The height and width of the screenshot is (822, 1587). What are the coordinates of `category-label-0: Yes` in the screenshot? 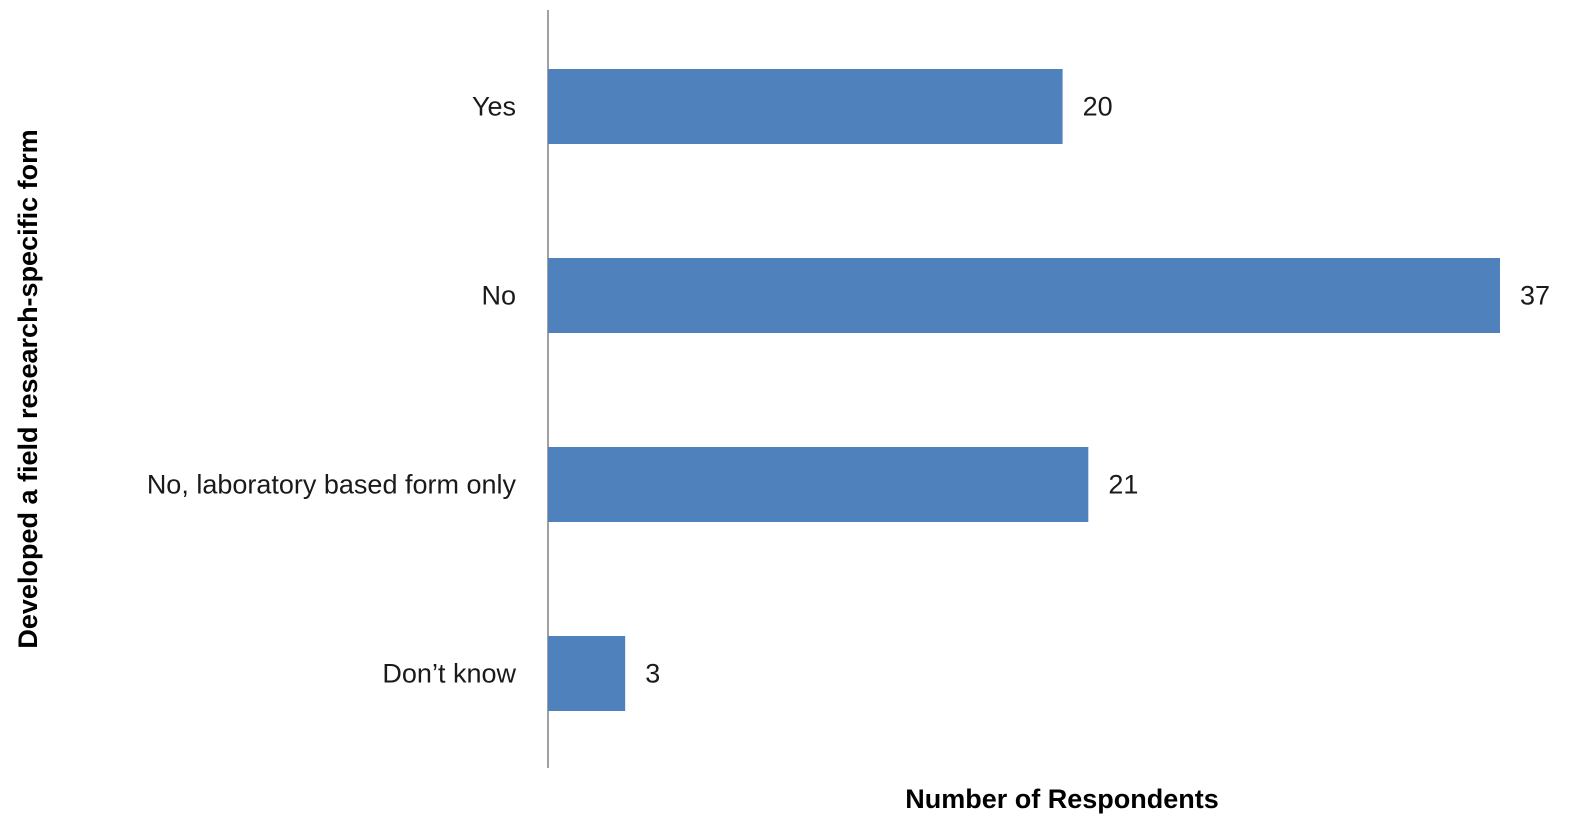 It's located at (494, 107).